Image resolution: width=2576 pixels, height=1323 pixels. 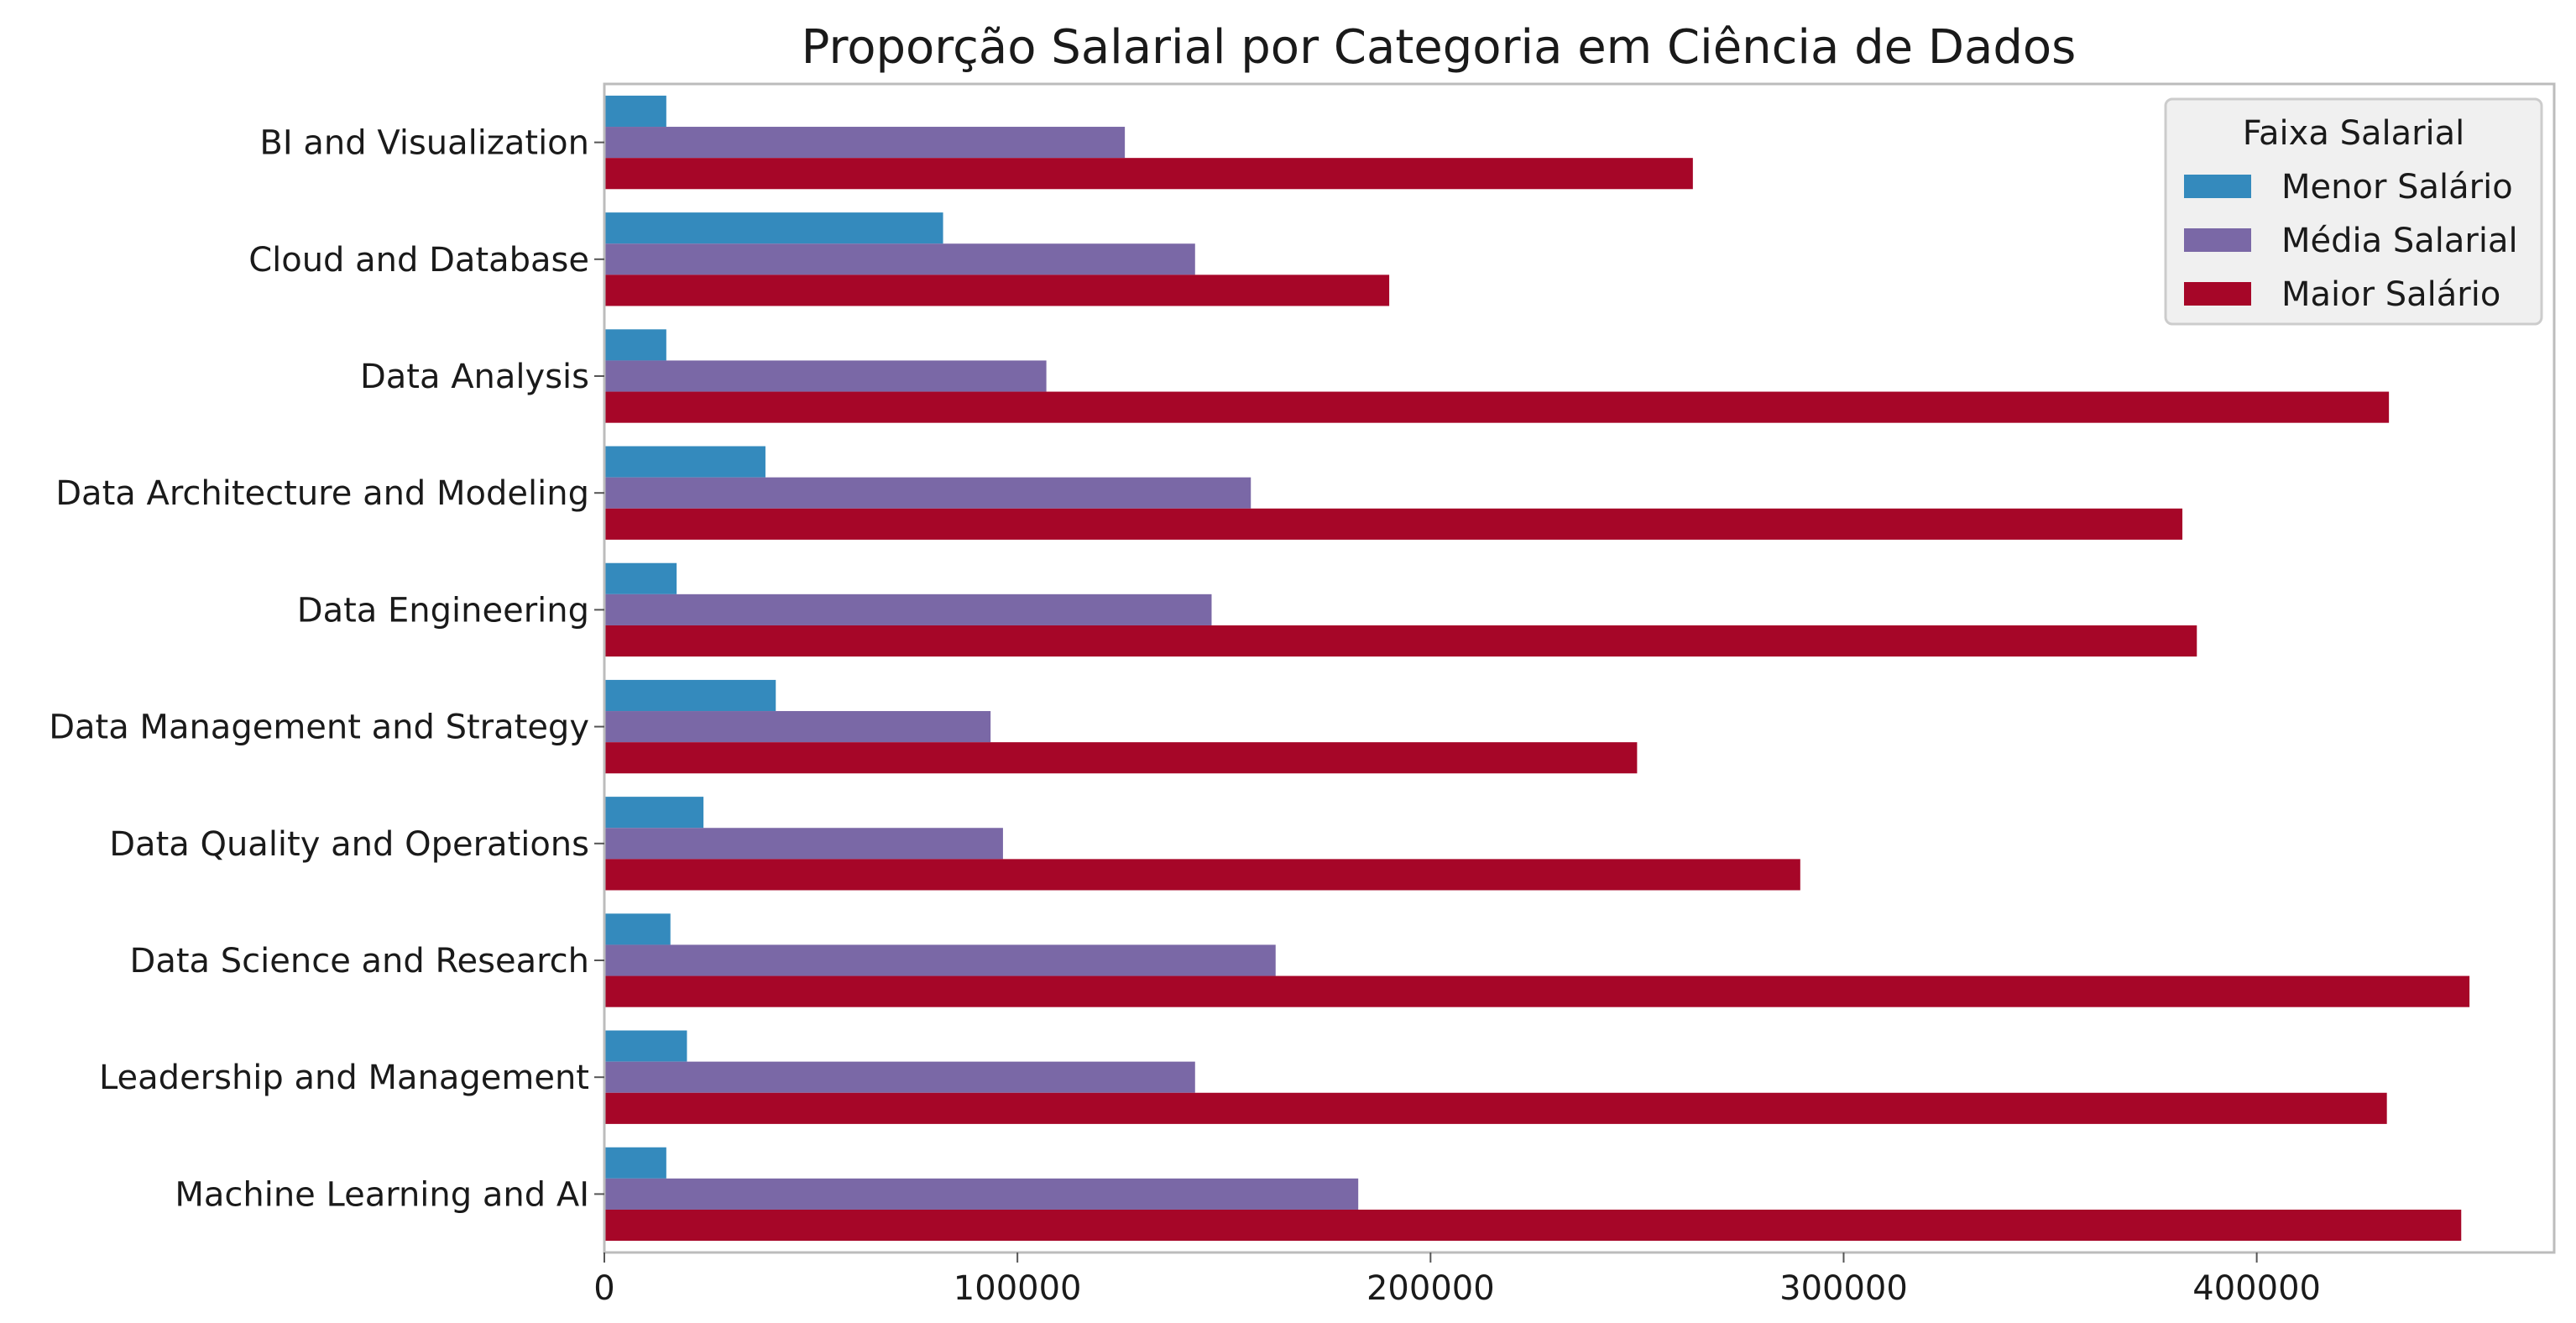 I want to click on x-tick-label: 0, so click(x=603, y=1288).